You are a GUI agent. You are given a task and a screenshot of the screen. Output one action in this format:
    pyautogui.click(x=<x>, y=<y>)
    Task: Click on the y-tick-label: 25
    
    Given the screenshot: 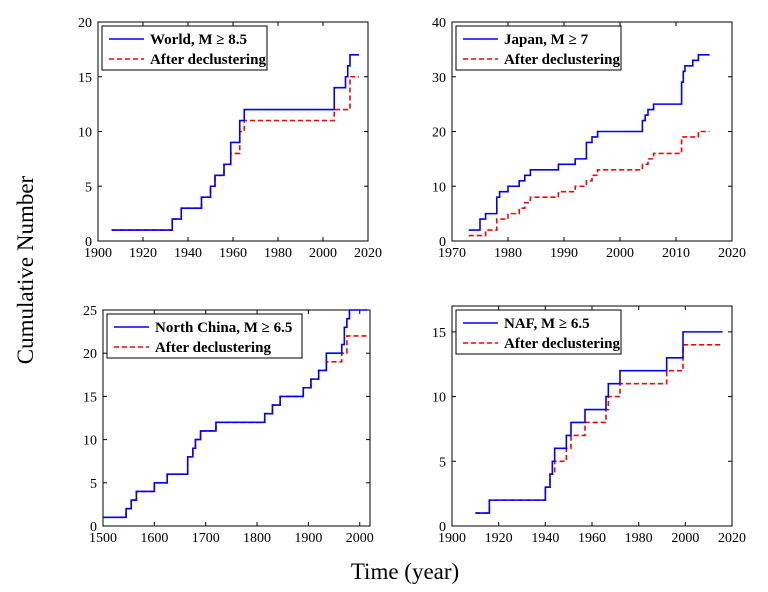 What is the action you would take?
    pyautogui.click(x=90, y=311)
    